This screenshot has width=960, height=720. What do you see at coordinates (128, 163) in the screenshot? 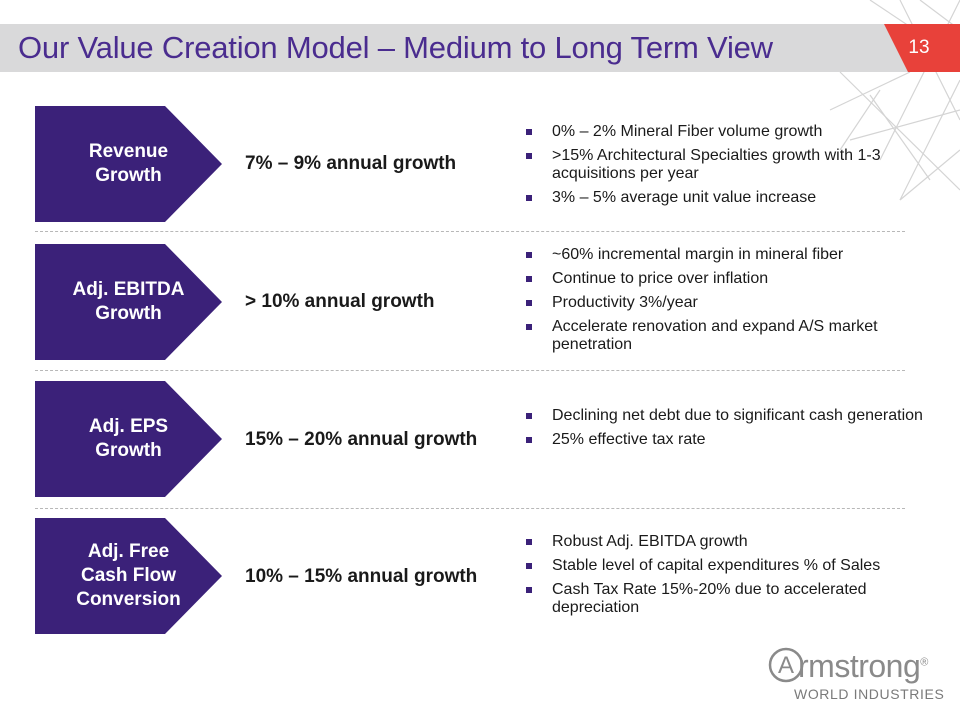
I see `chevron-label: Revenue Growth` at bounding box center [128, 163].